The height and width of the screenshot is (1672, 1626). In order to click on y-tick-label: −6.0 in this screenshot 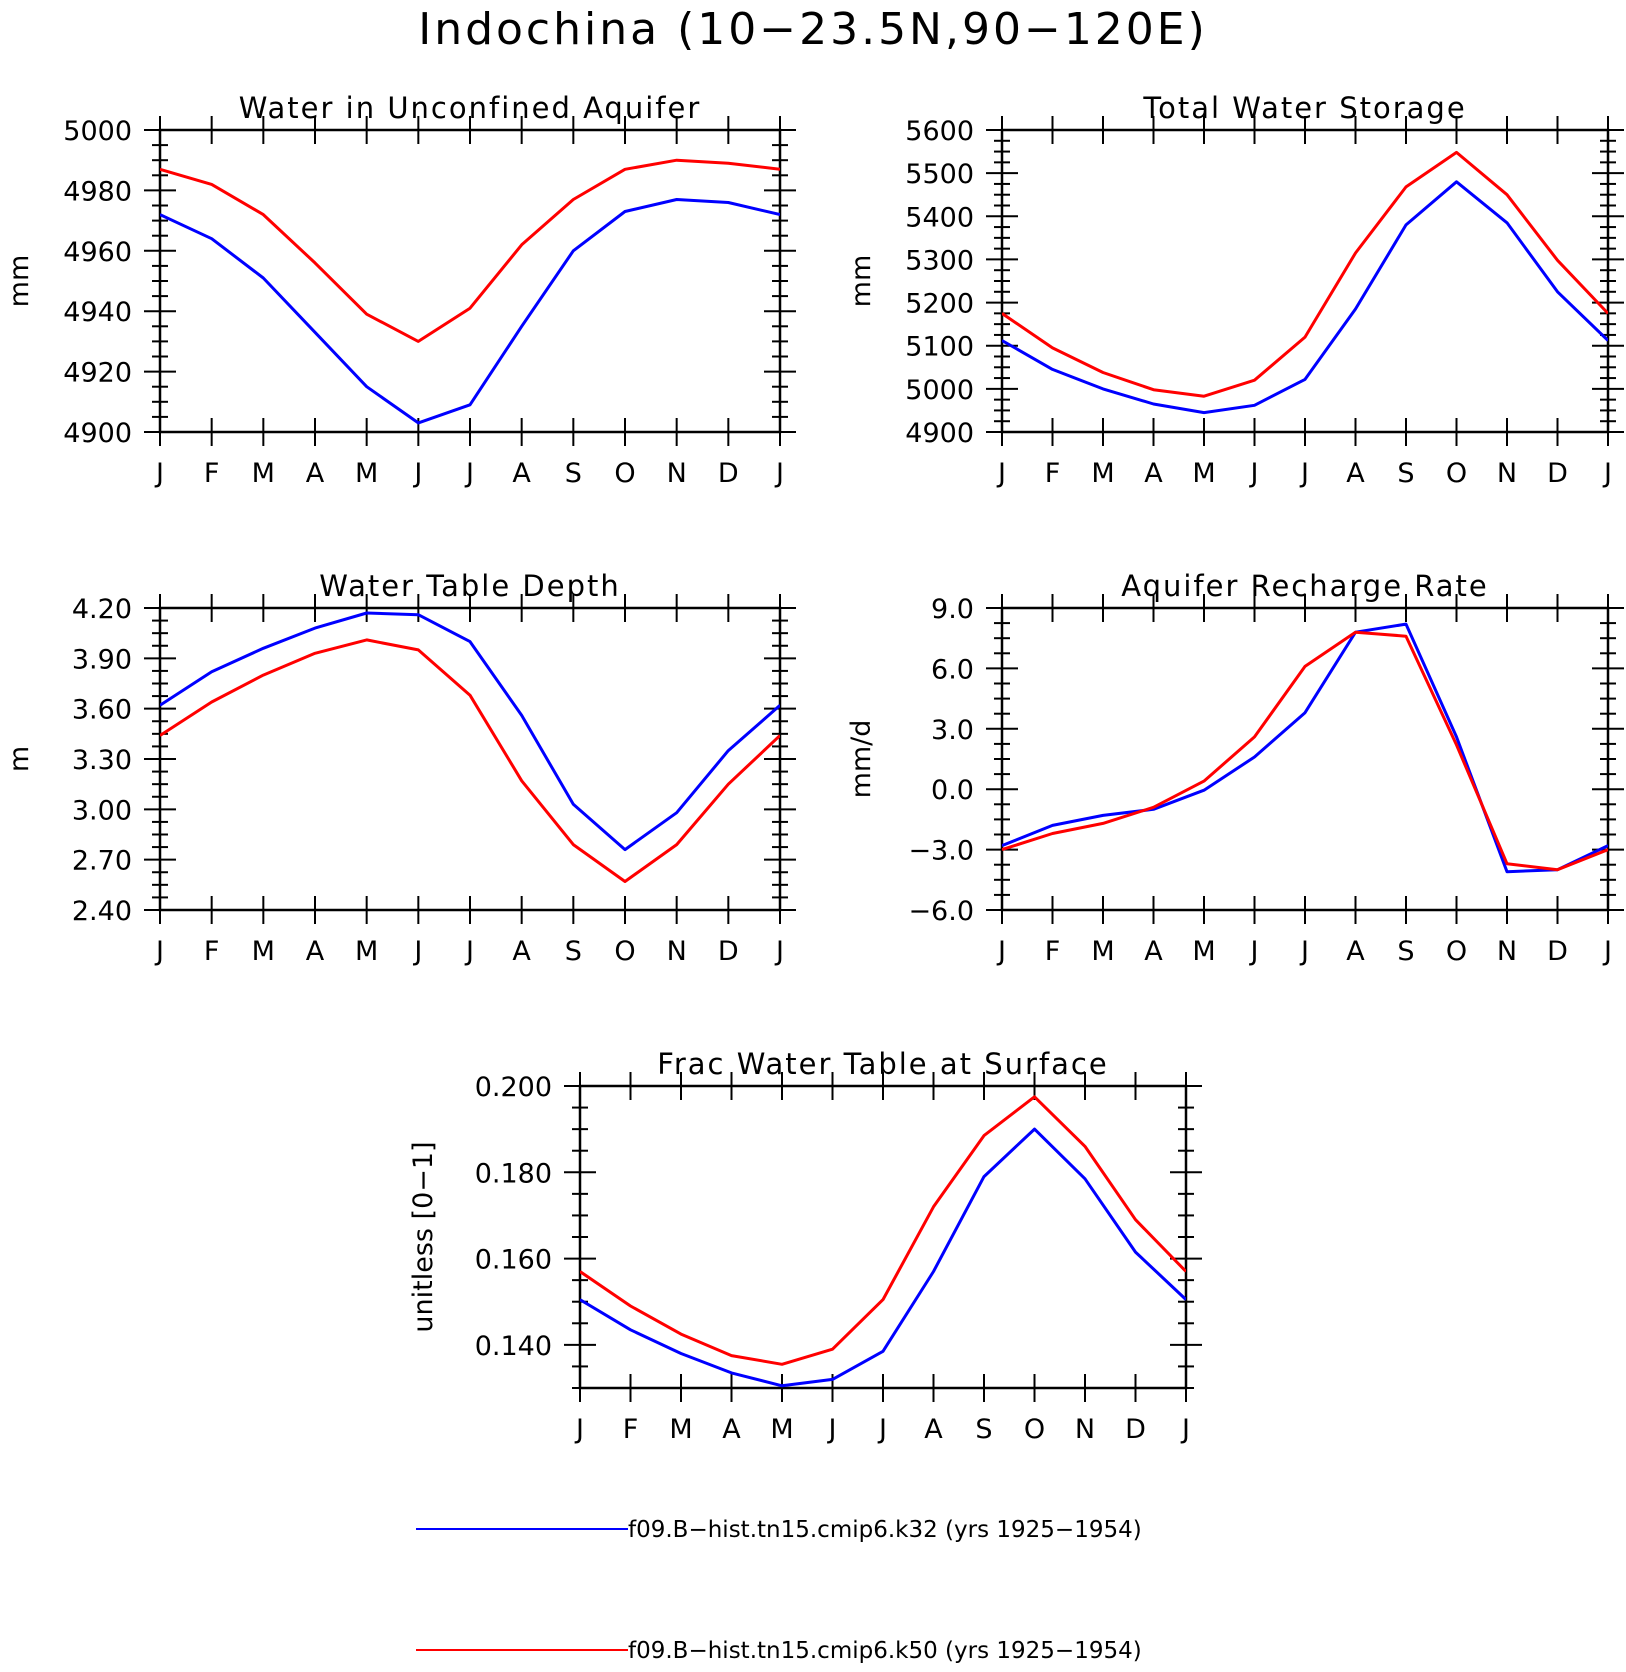, I will do `click(941, 911)`.